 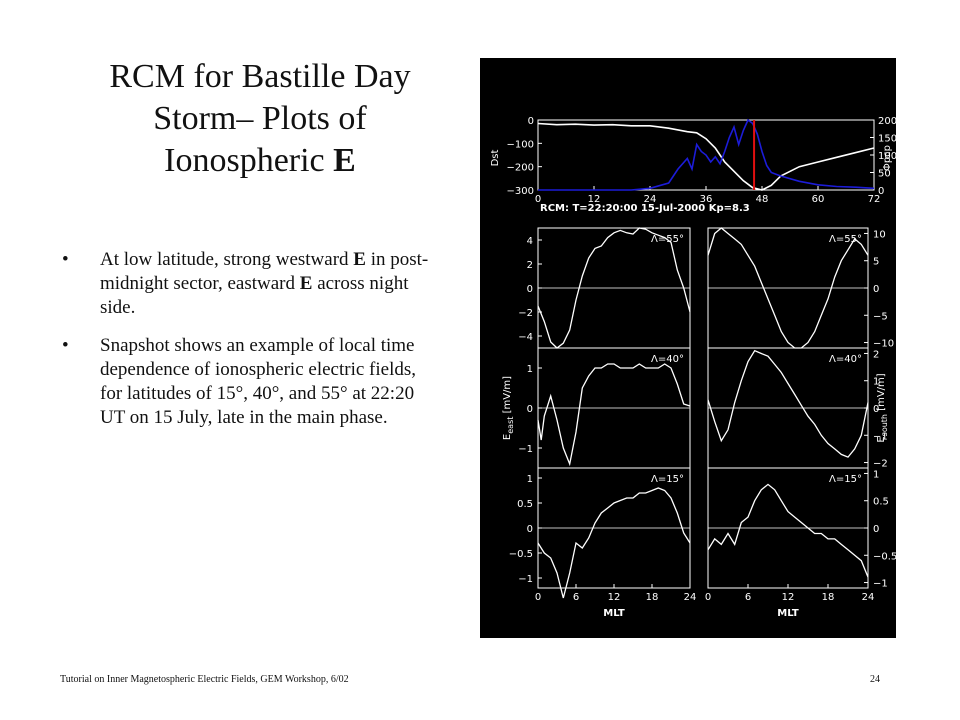 What do you see at coordinates (667, 359) in the screenshot?
I see `latitude-label: Λ=40°` at bounding box center [667, 359].